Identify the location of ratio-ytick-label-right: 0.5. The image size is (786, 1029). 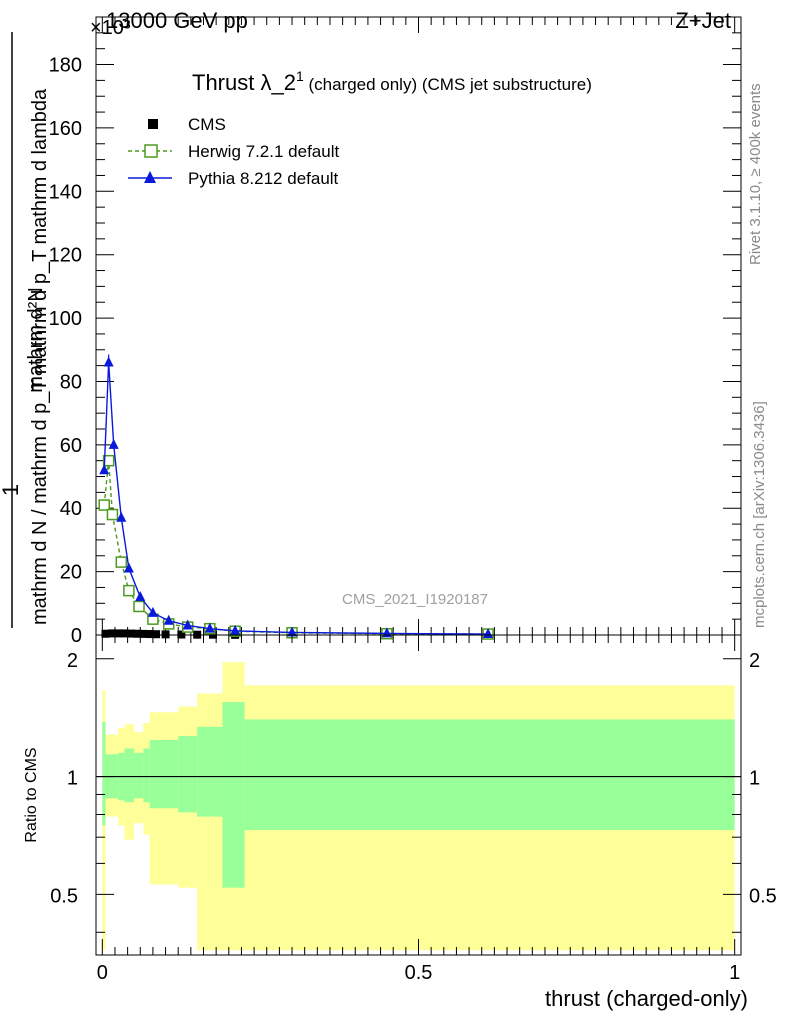
(763, 896).